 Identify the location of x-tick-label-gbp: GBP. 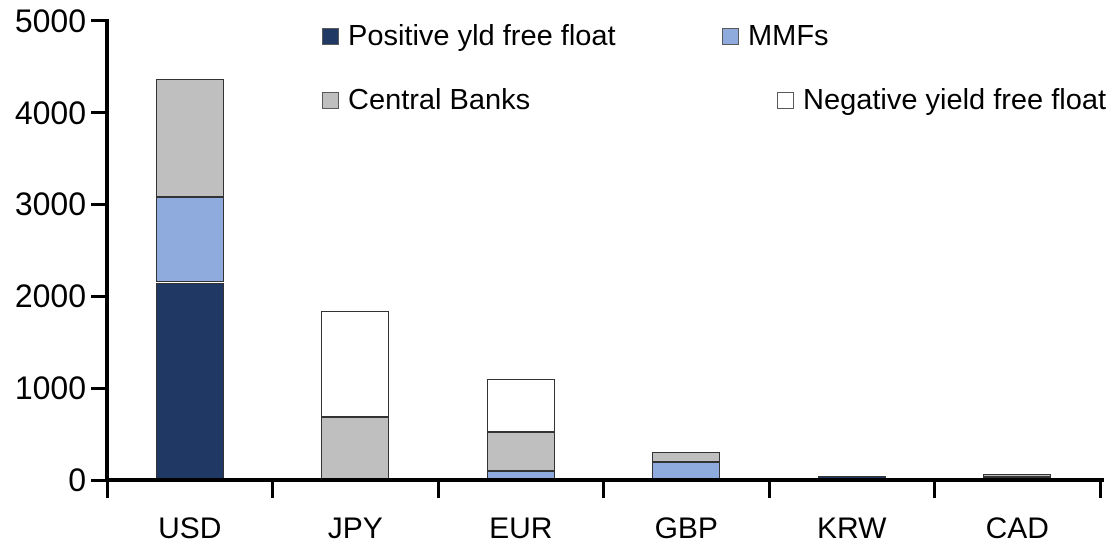
(686, 528).